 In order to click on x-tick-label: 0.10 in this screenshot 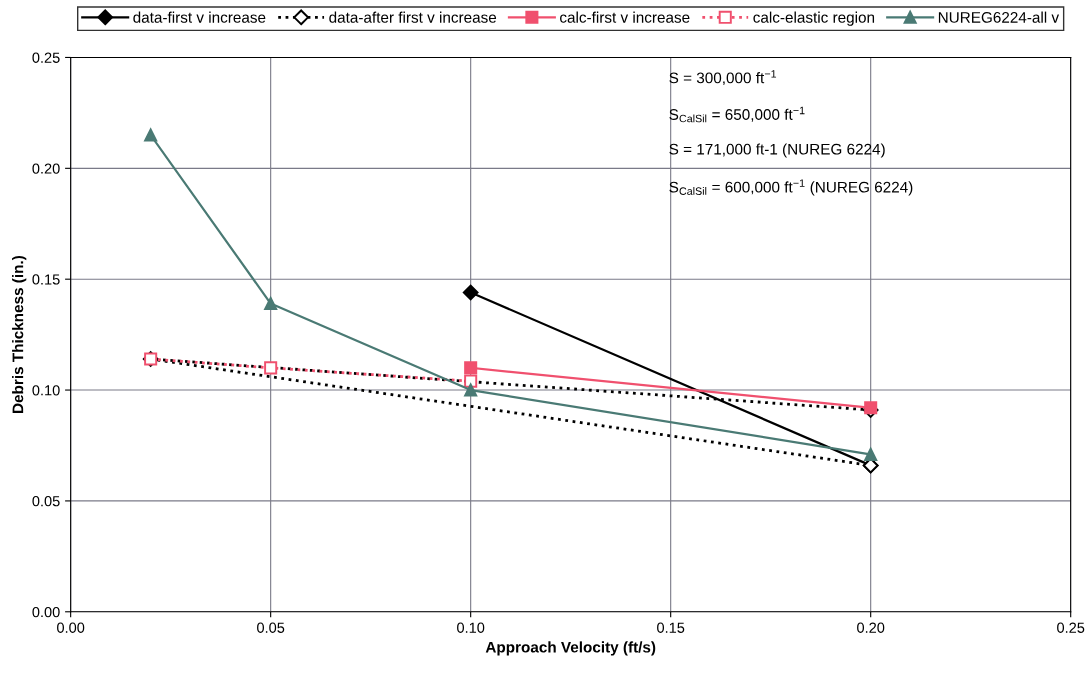, I will do `click(471, 627)`.